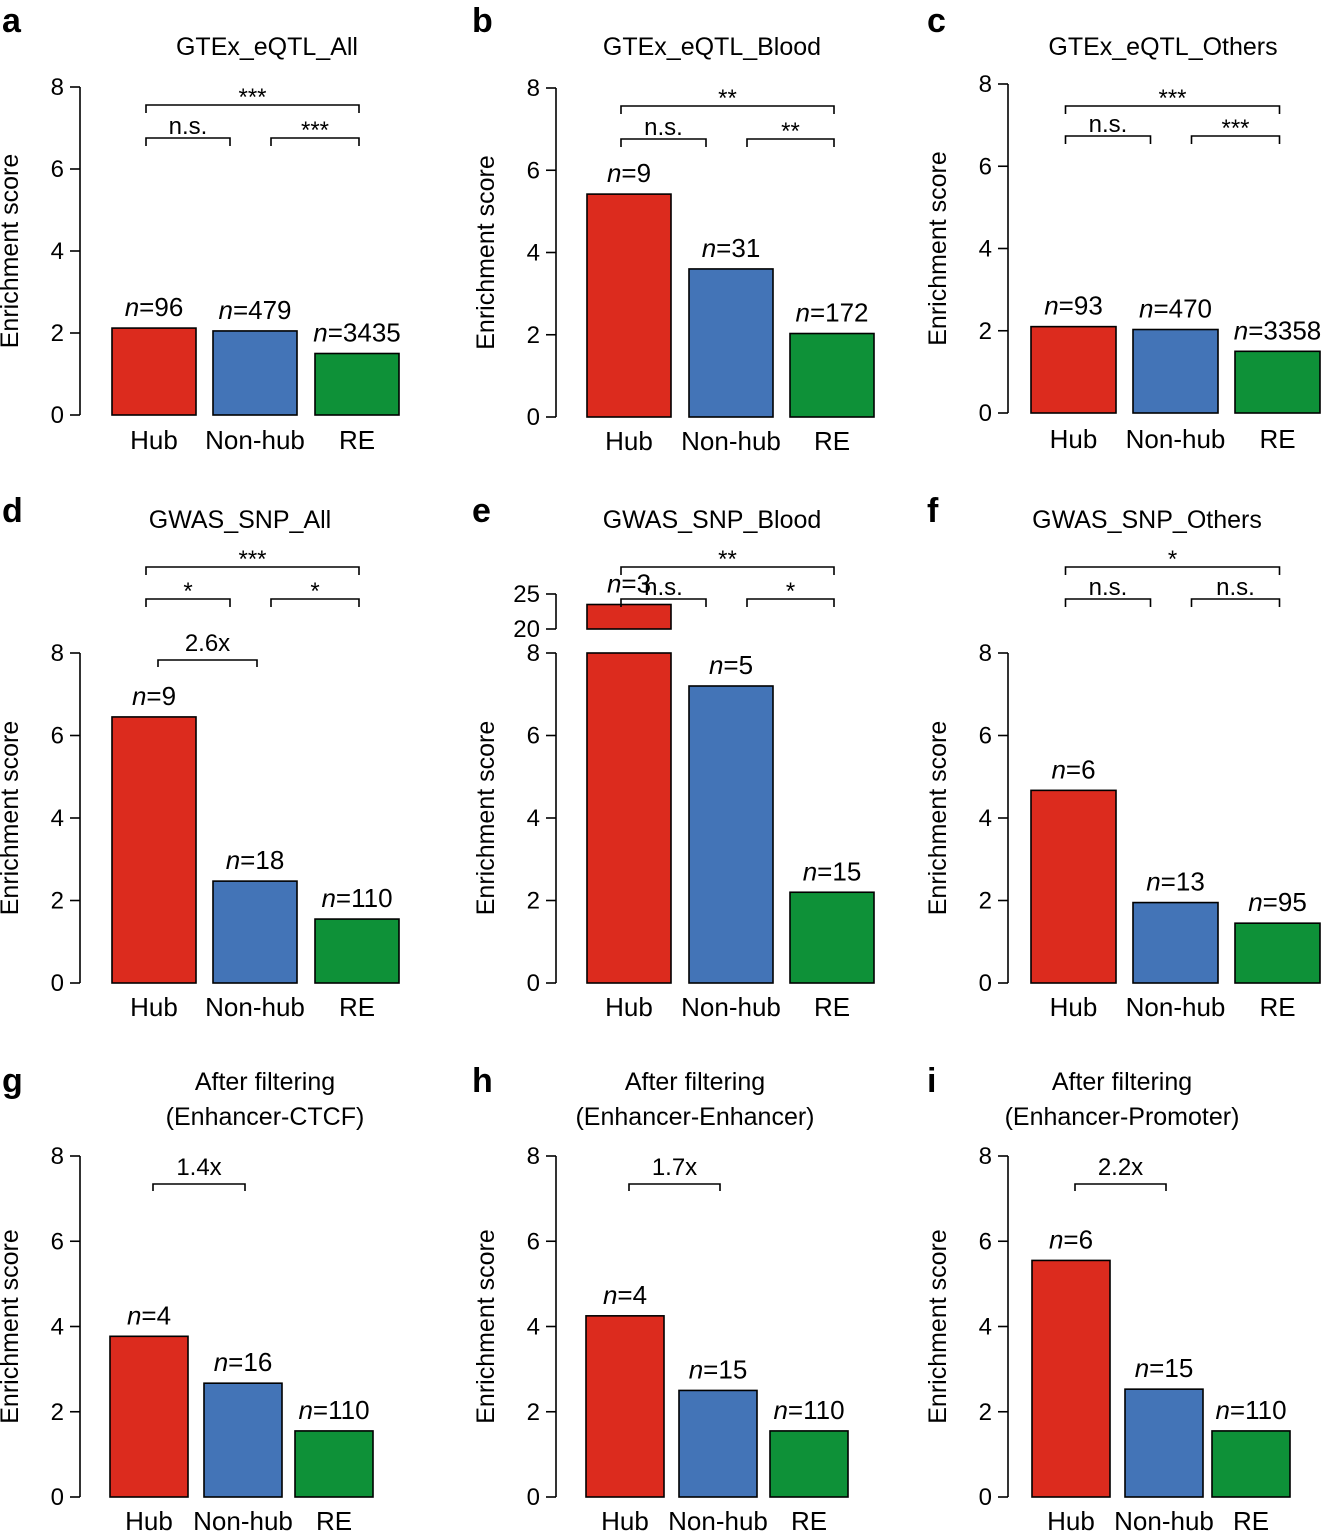  What do you see at coordinates (839, 313) in the screenshot?
I see `n-value: =172` at bounding box center [839, 313].